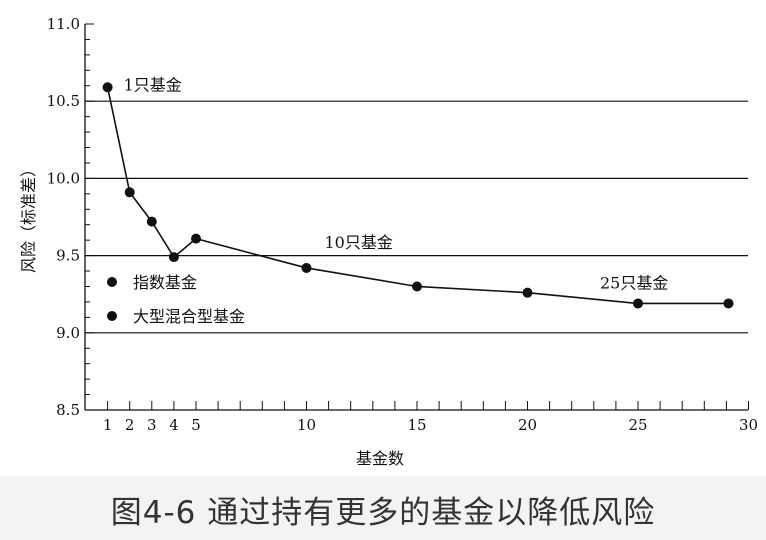 The width and height of the screenshot is (766, 540). Describe the element at coordinates (748, 425) in the screenshot. I see `x-tick-label-9: 30` at that location.